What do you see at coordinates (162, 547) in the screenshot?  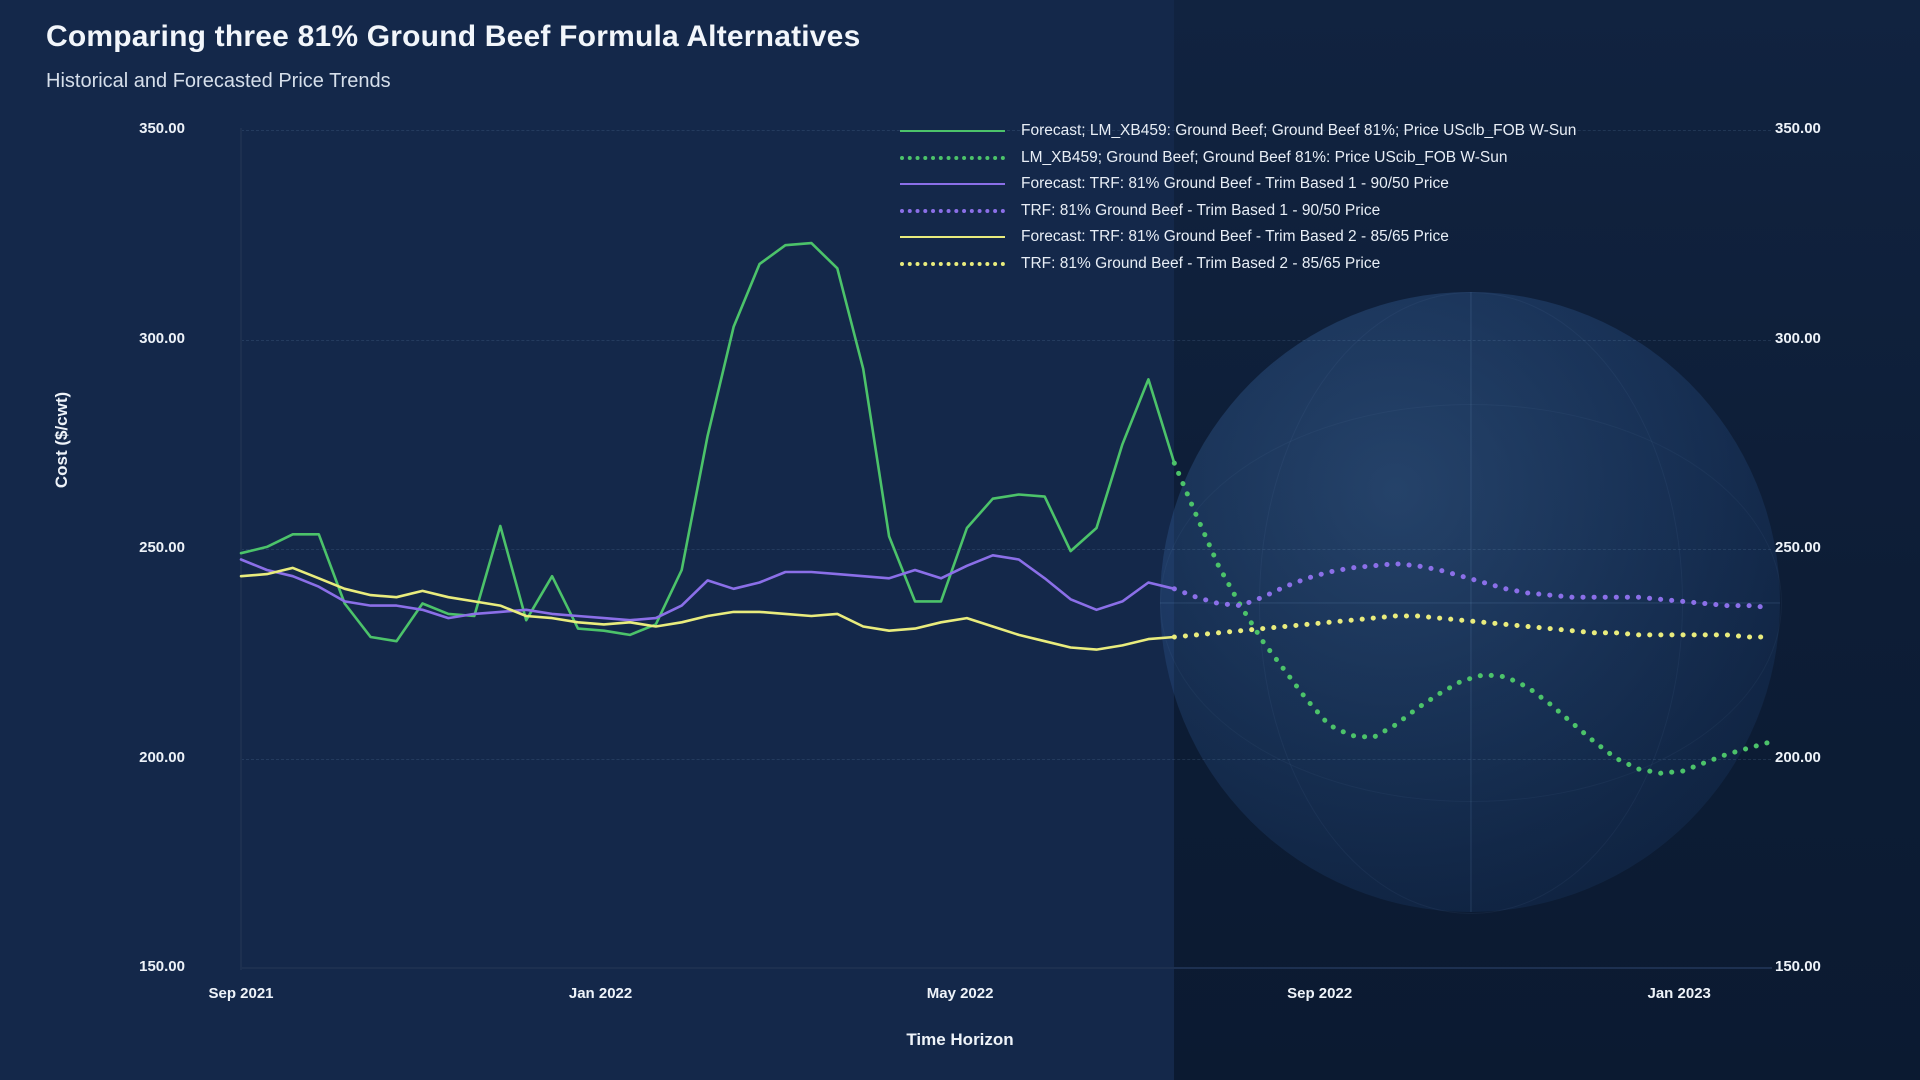 I see `y-tick-label-left: 250.00` at bounding box center [162, 547].